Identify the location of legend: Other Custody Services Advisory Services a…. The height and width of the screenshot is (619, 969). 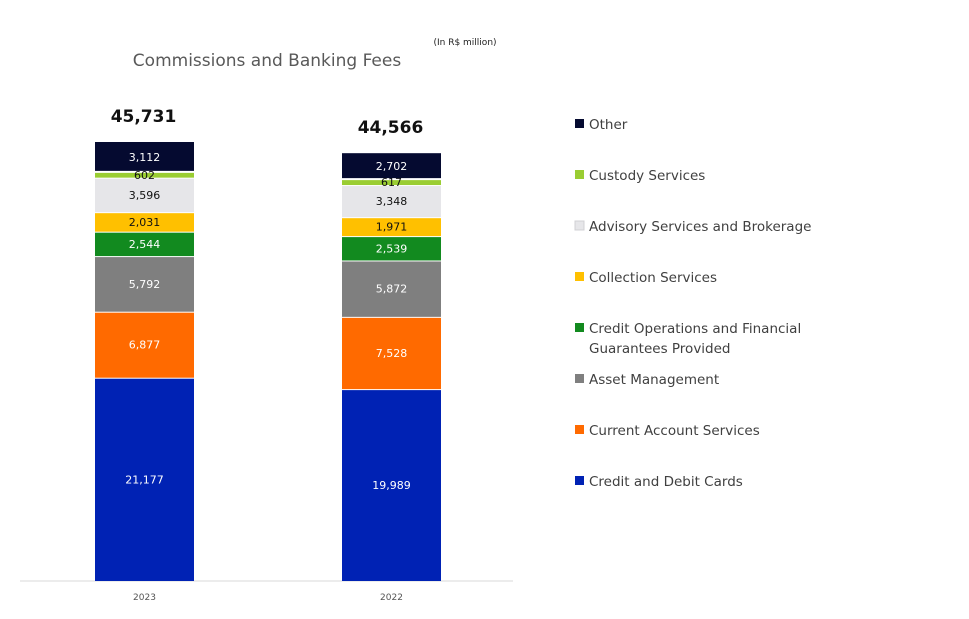
(692, 303).